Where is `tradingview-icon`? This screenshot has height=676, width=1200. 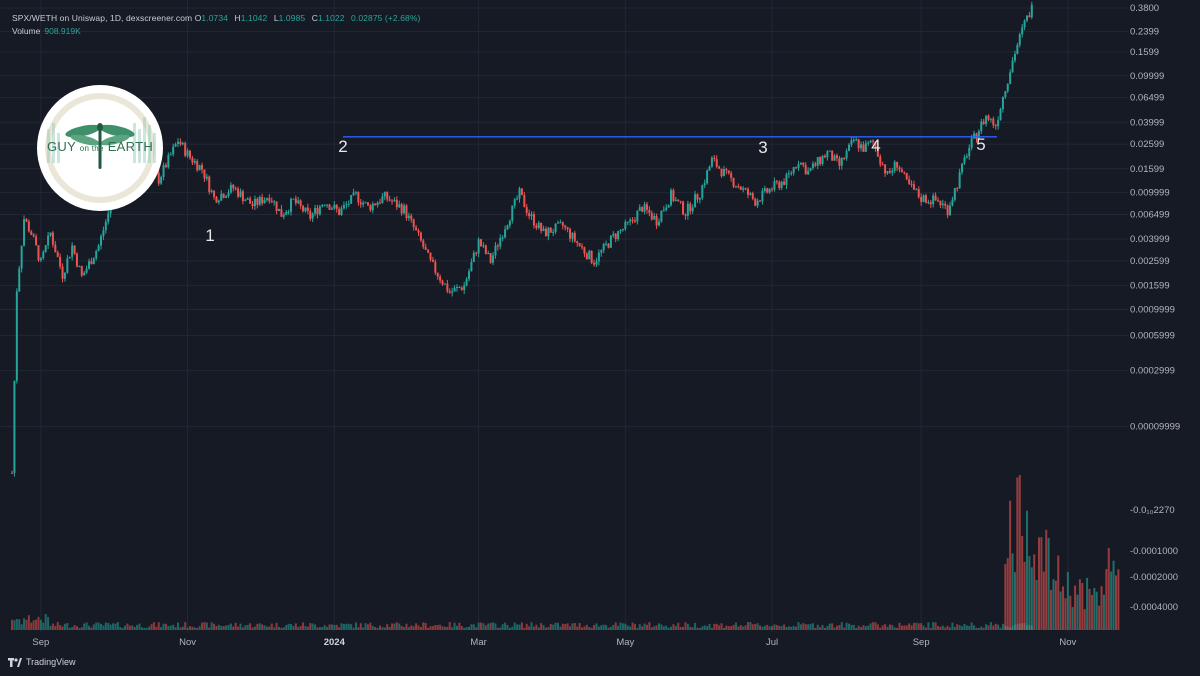 tradingview-icon is located at coordinates (15, 662).